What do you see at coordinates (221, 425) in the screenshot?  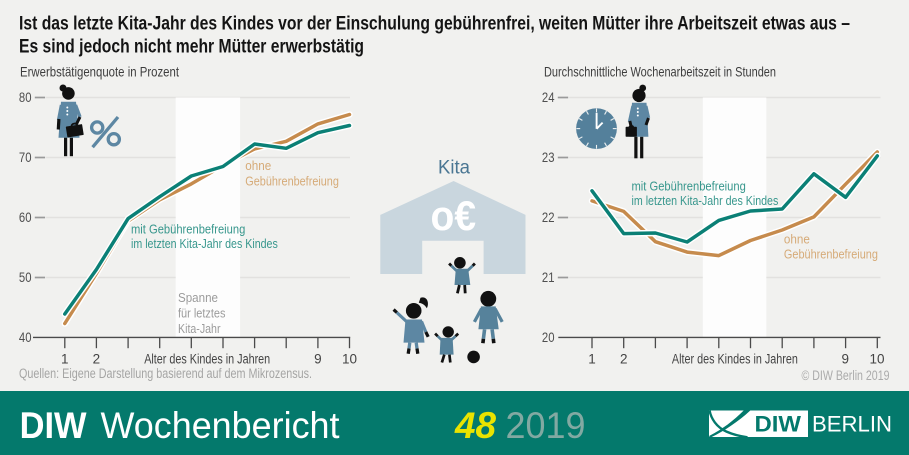 I see `svg-text: Wochenbericht` at bounding box center [221, 425].